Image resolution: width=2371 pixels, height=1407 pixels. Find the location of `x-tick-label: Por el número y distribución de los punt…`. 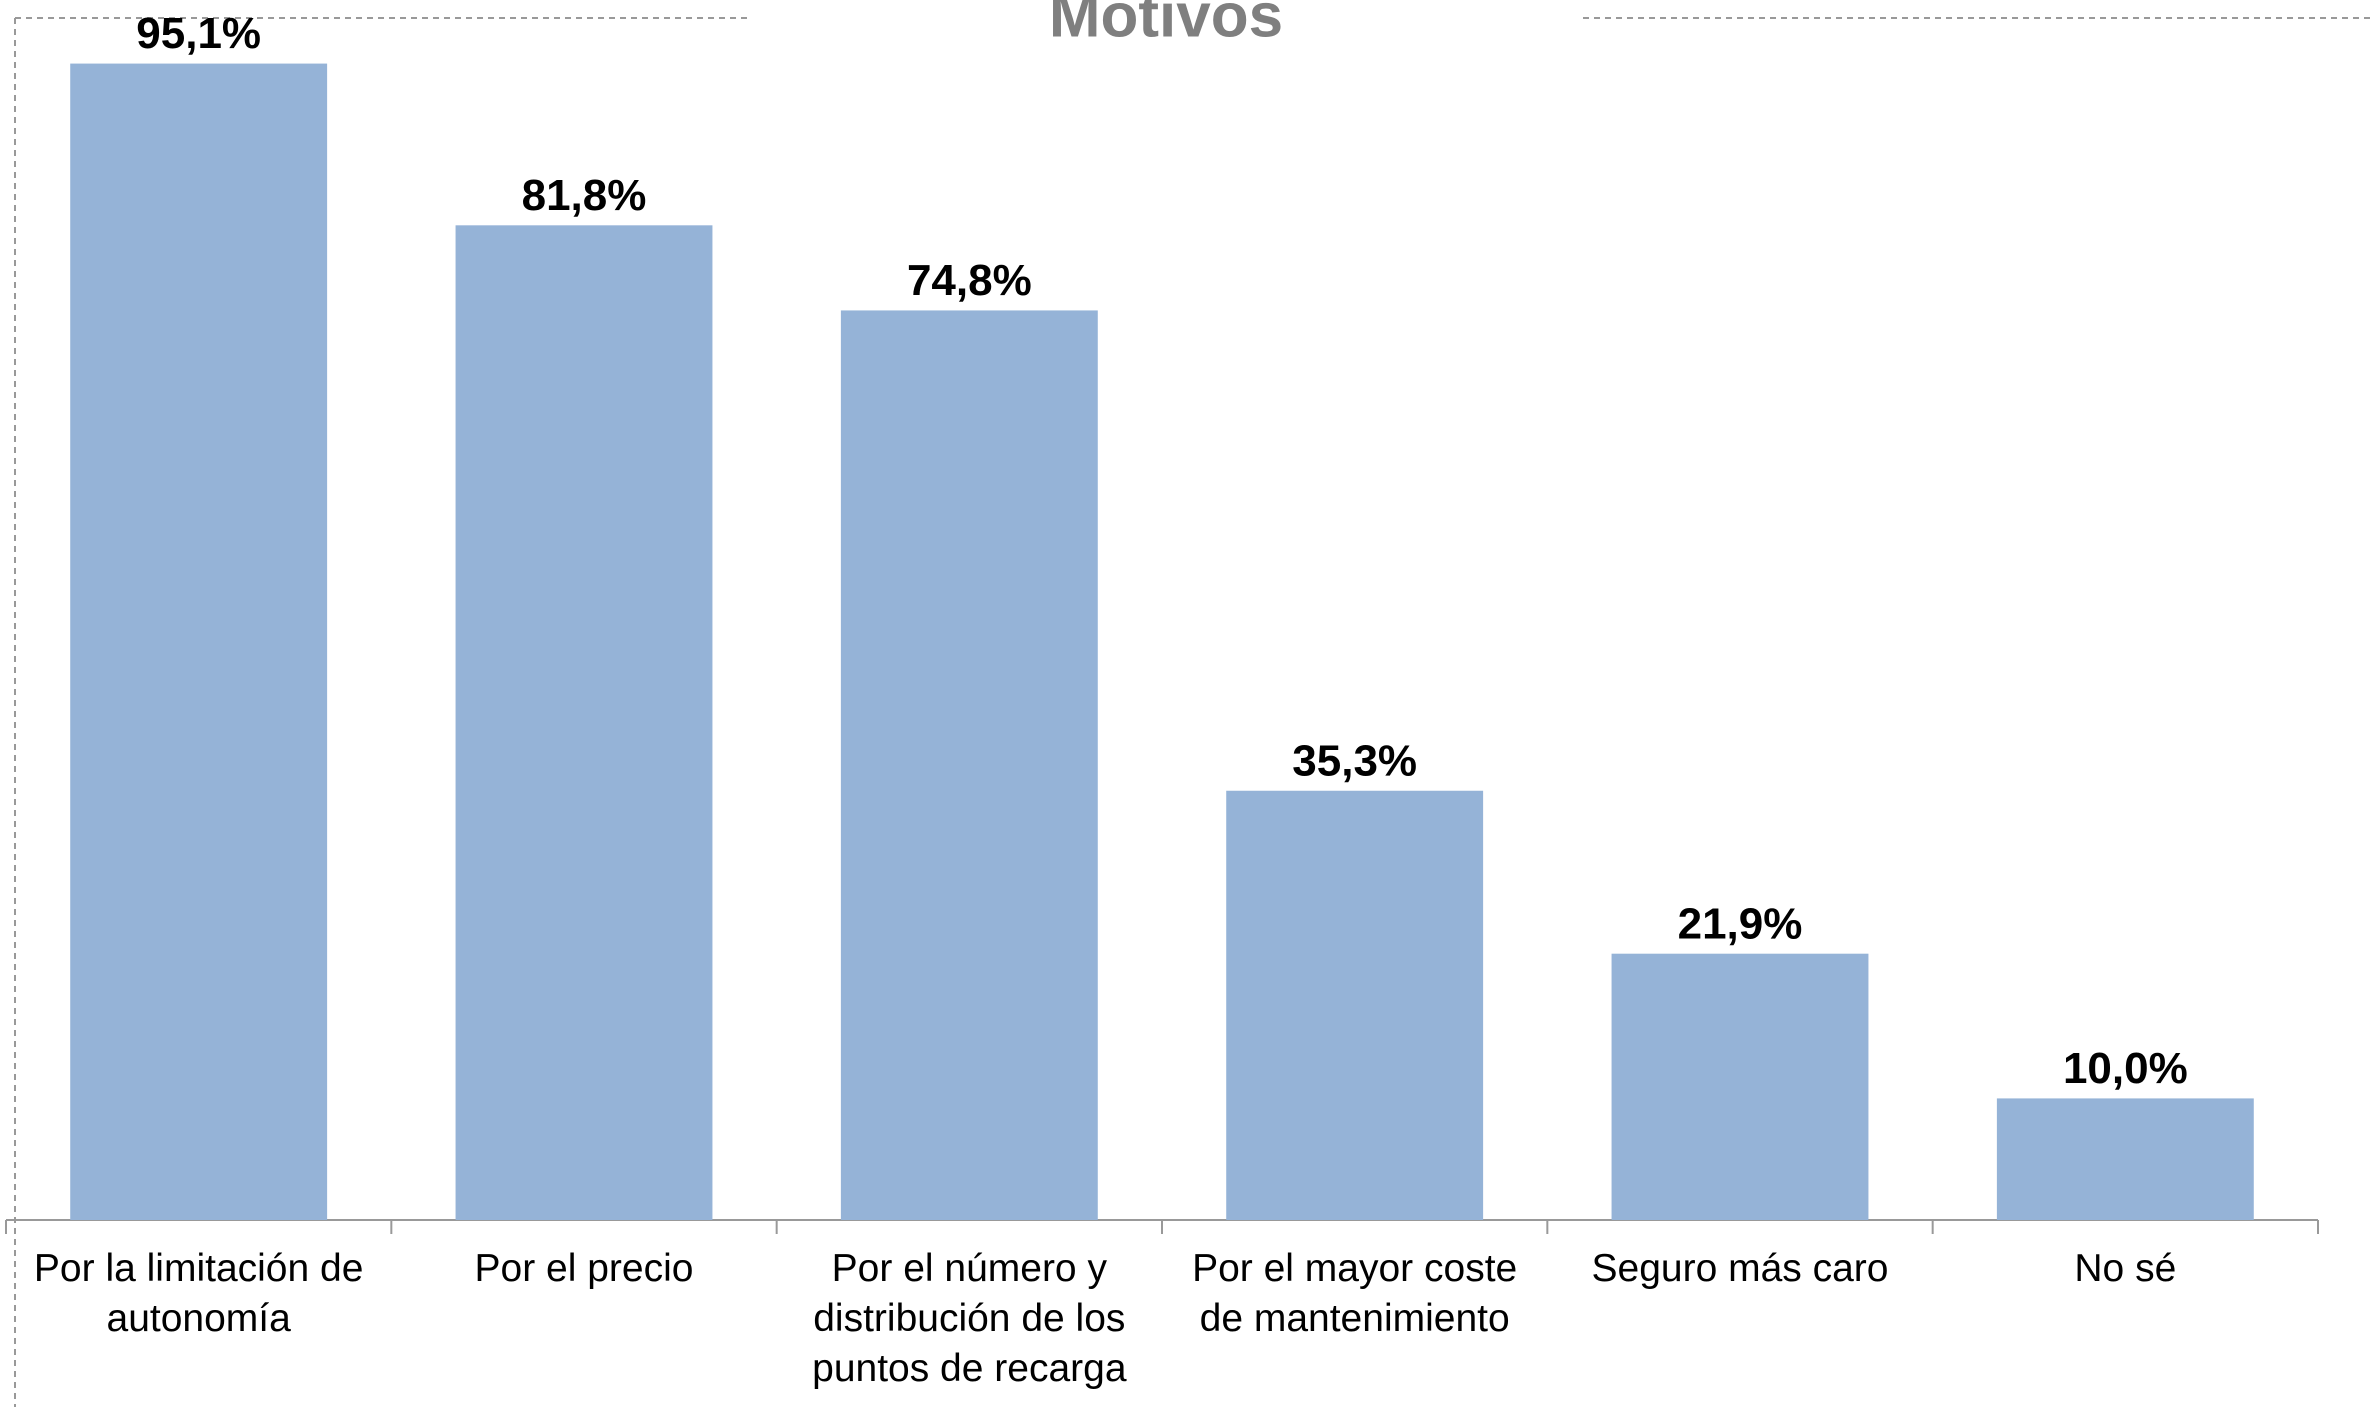

x-tick-label: Por el número y distribución de los punt… is located at coordinates (969, 1318).